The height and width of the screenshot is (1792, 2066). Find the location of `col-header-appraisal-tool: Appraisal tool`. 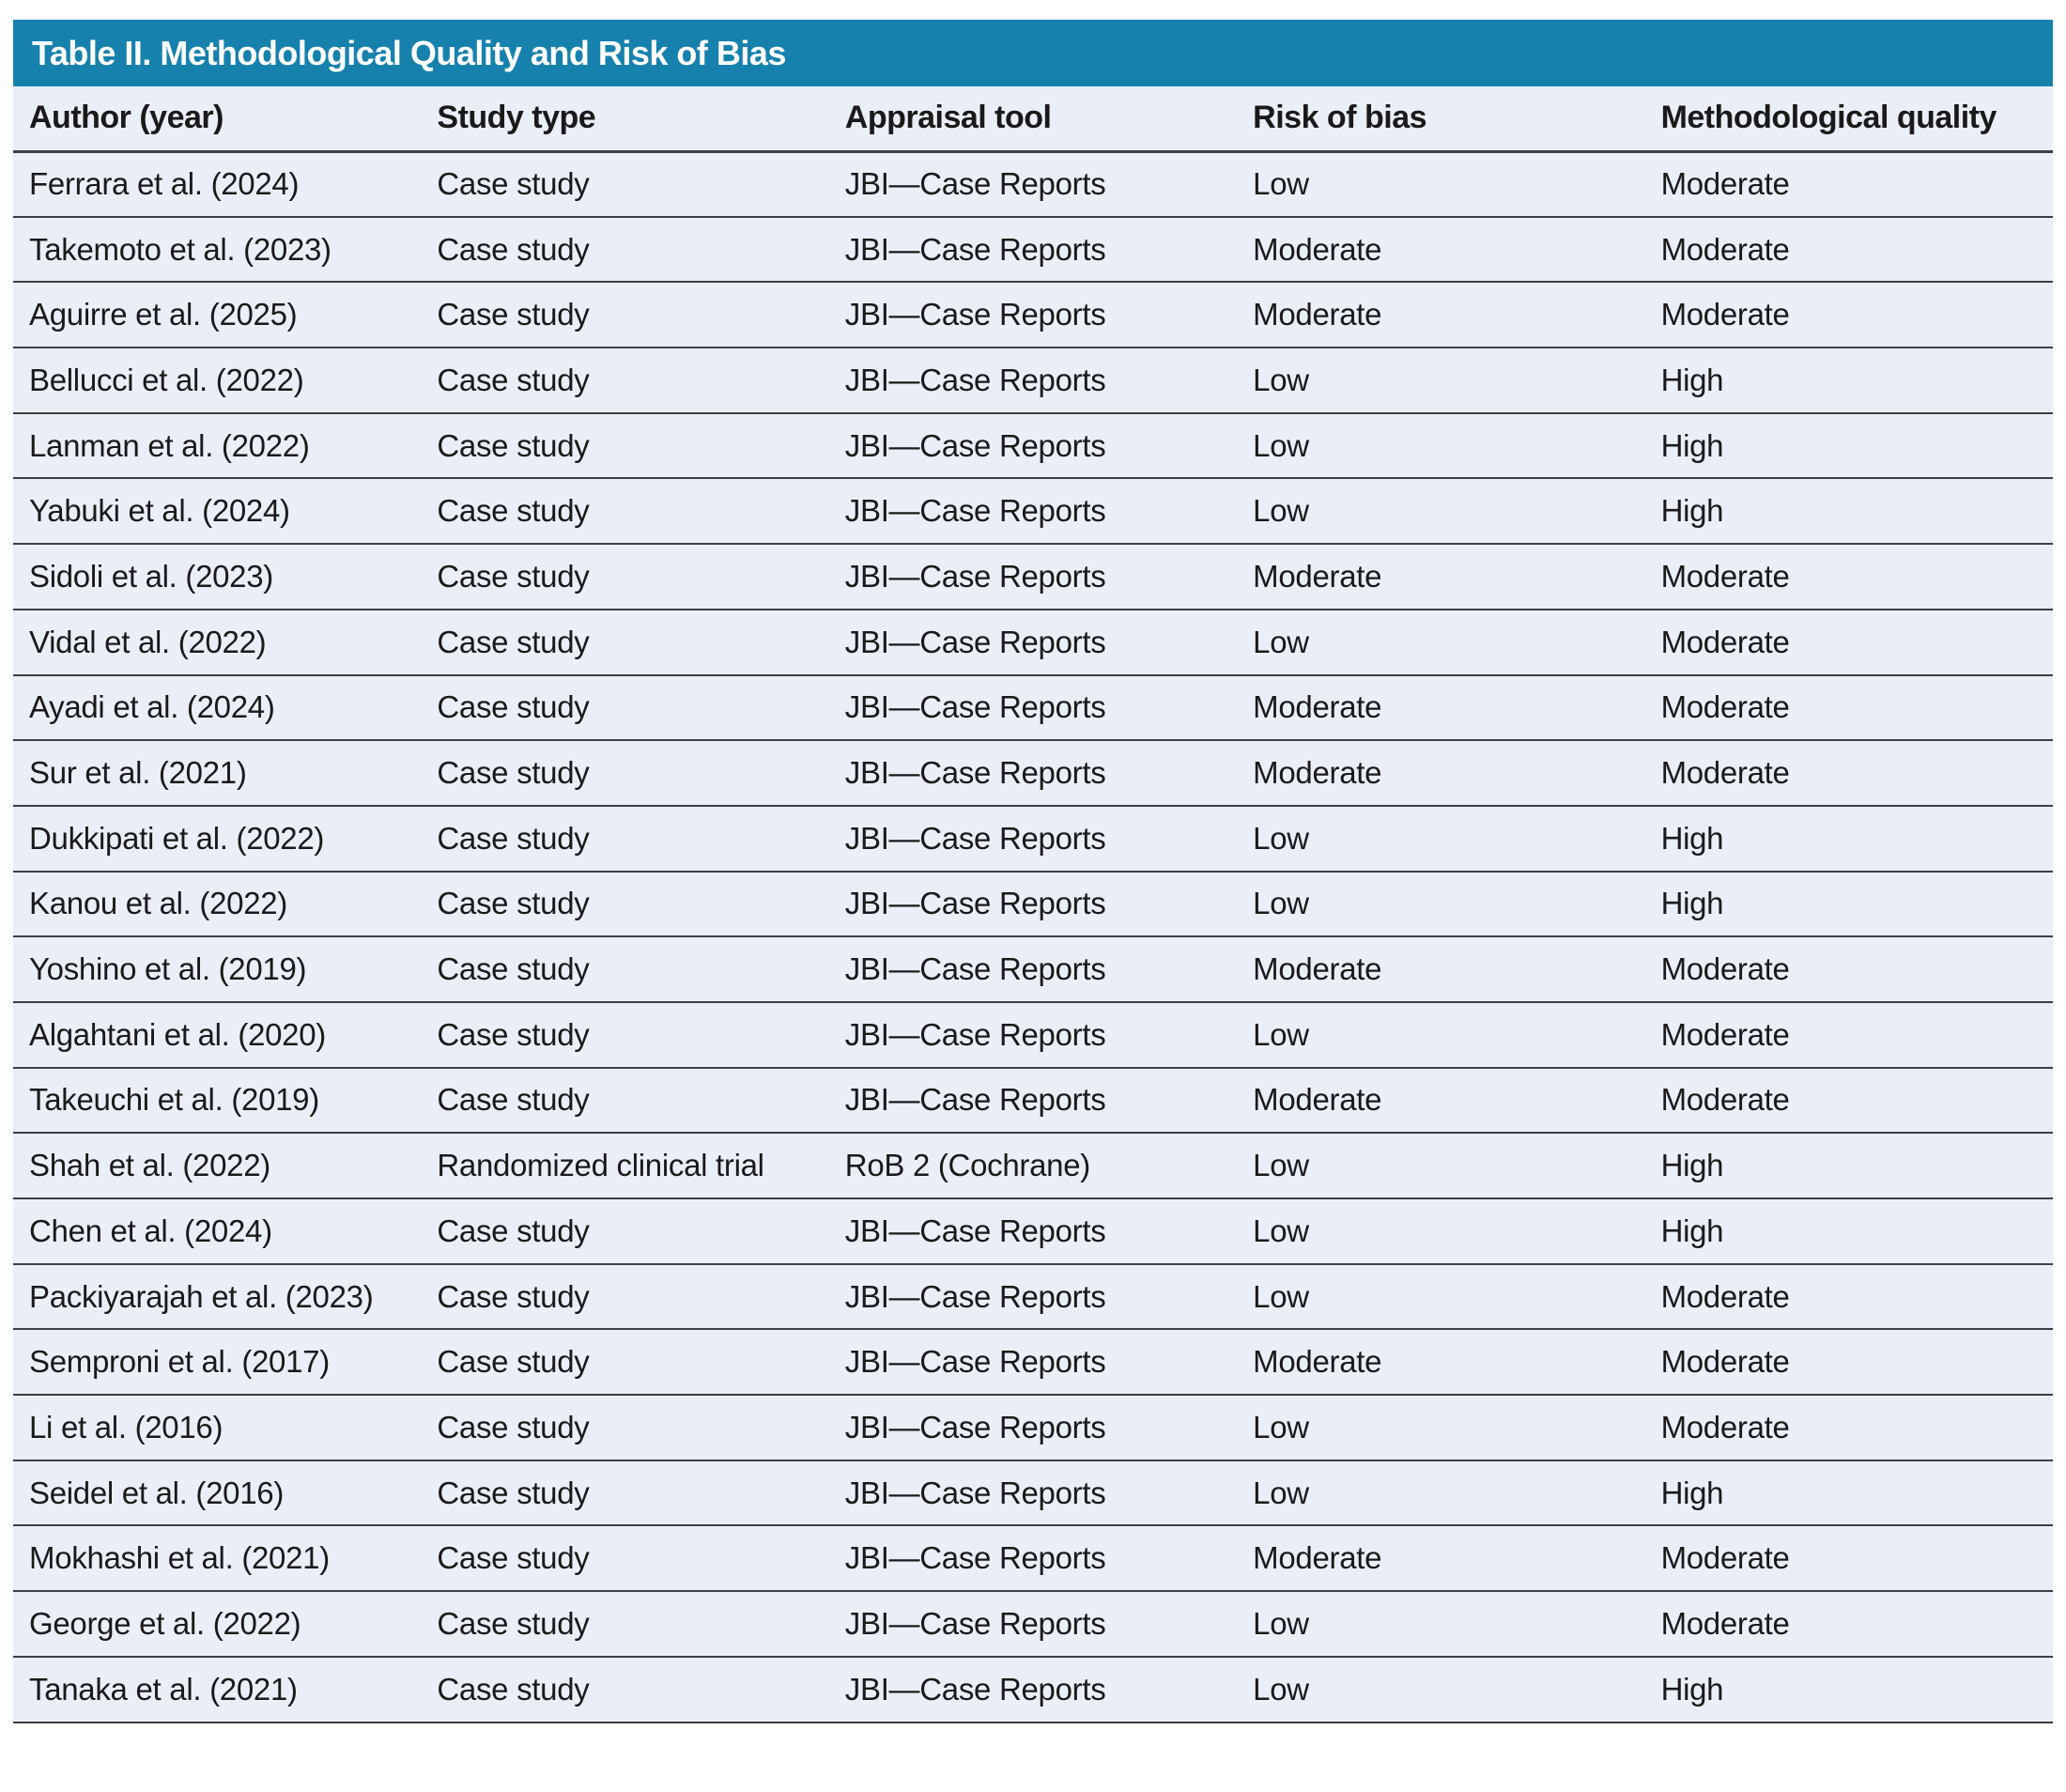

col-header-appraisal-tool: Appraisal tool is located at coordinates (1033, 119).